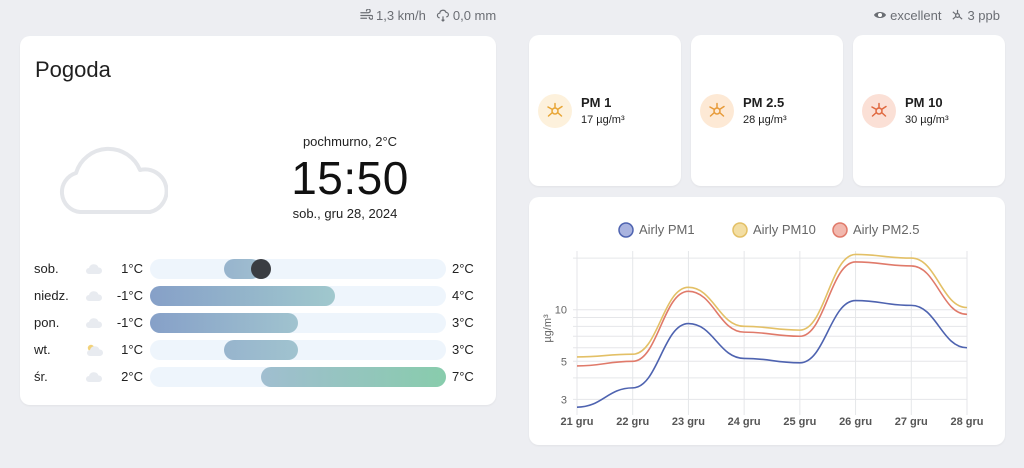 The width and height of the screenshot is (1024, 468). Describe the element at coordinates (94, 352) in the screenshot. I see `partly-cloudy-icon` at that location.